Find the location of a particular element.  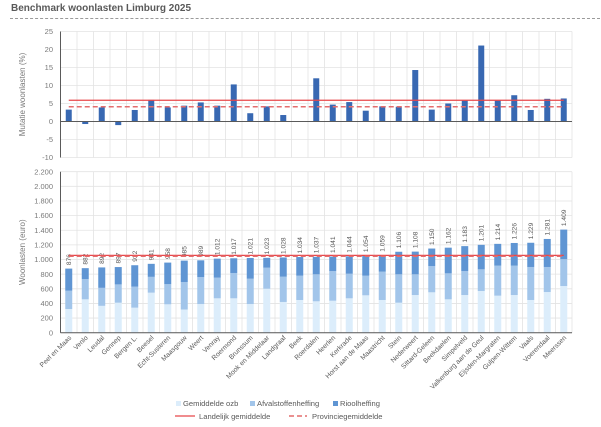

data-label: 1.021 is located at coordinates (251, 246).